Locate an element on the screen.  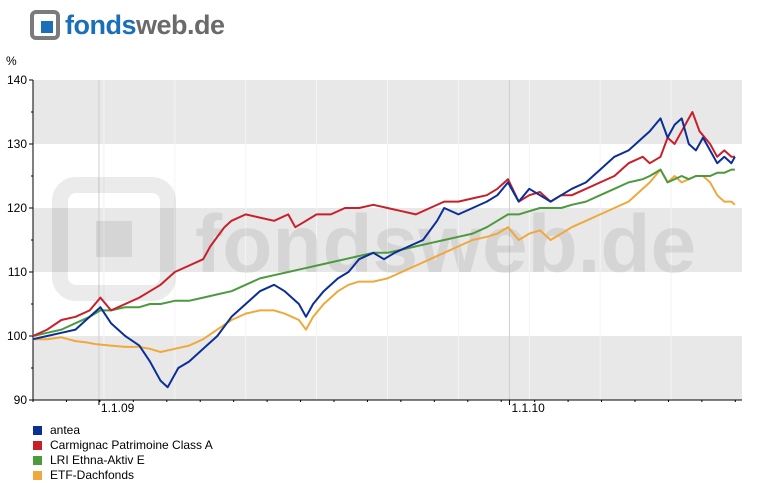
legend-item: ETF-Dachfonds is located at coordinates (123, 475).